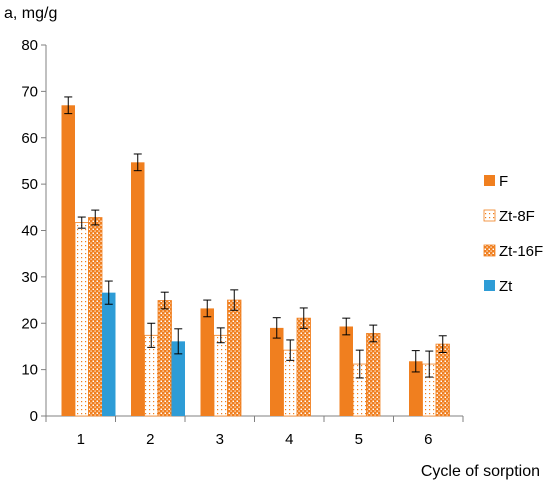  What do you see at coordinates (220, 439) in the screenshot?
I see `x-tick-label: 3` at bounding box center [220, 439].